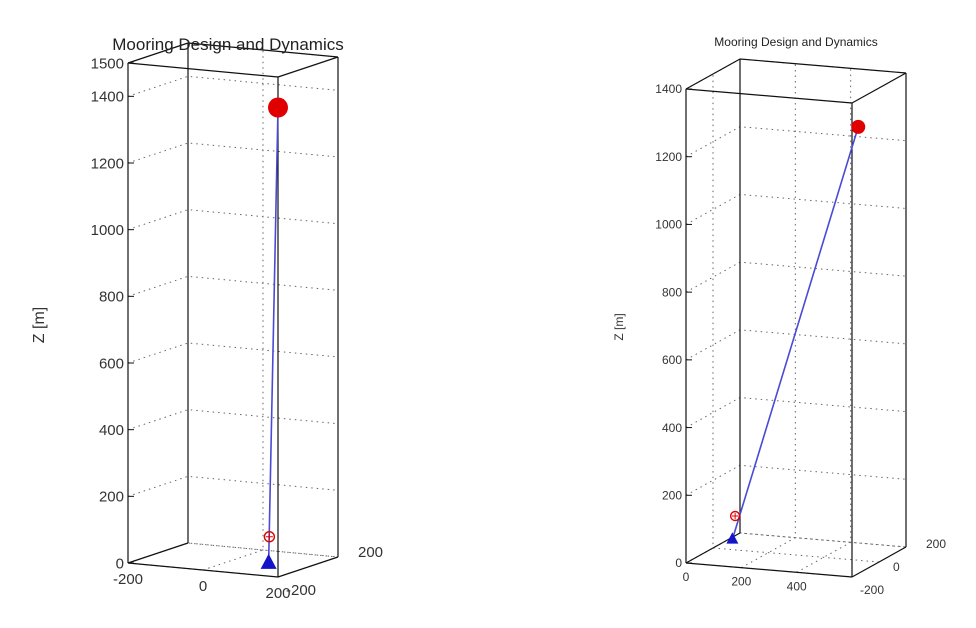 Image resolution: width=976 pixels, height=628 pixels. I want to click on z-tick-label: 1500, so click(107, 63).